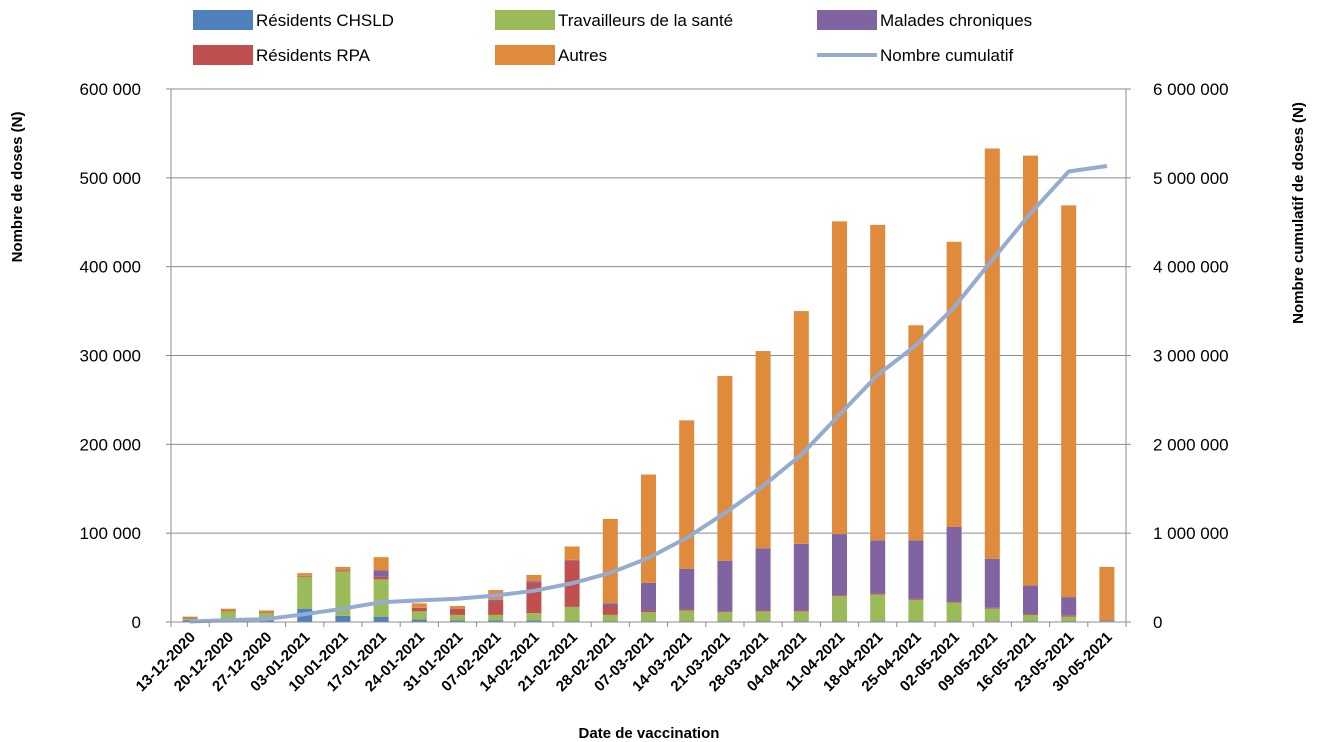 The image size is (1318, 742). Describe the element at coordinates (110, 444) in the screenshot. I see `y-tick-label: 200 000` at that location.